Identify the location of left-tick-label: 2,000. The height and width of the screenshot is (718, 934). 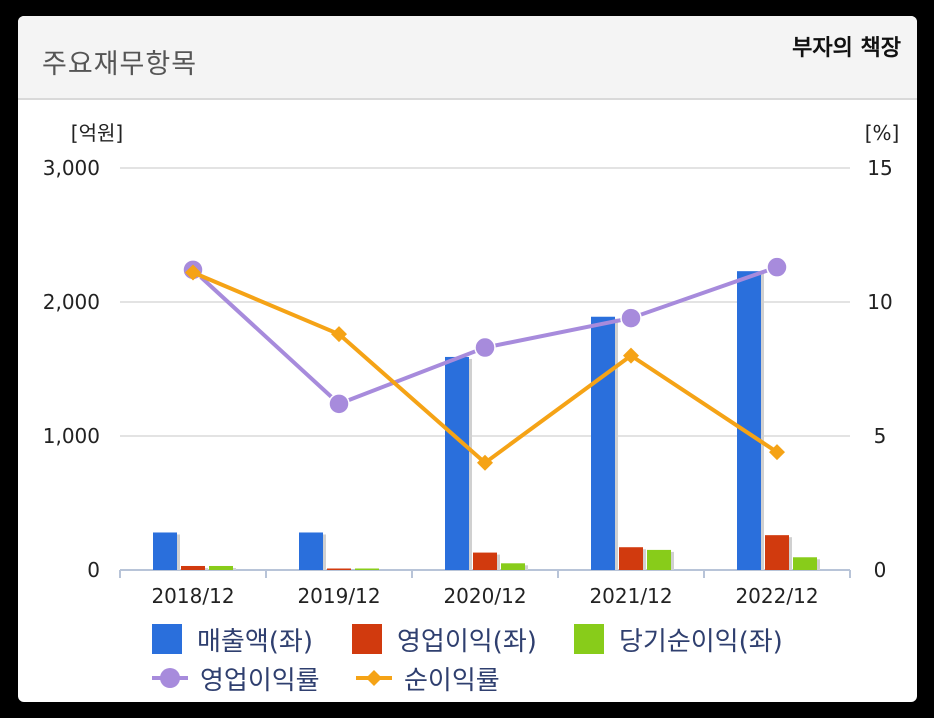
(71, 302).